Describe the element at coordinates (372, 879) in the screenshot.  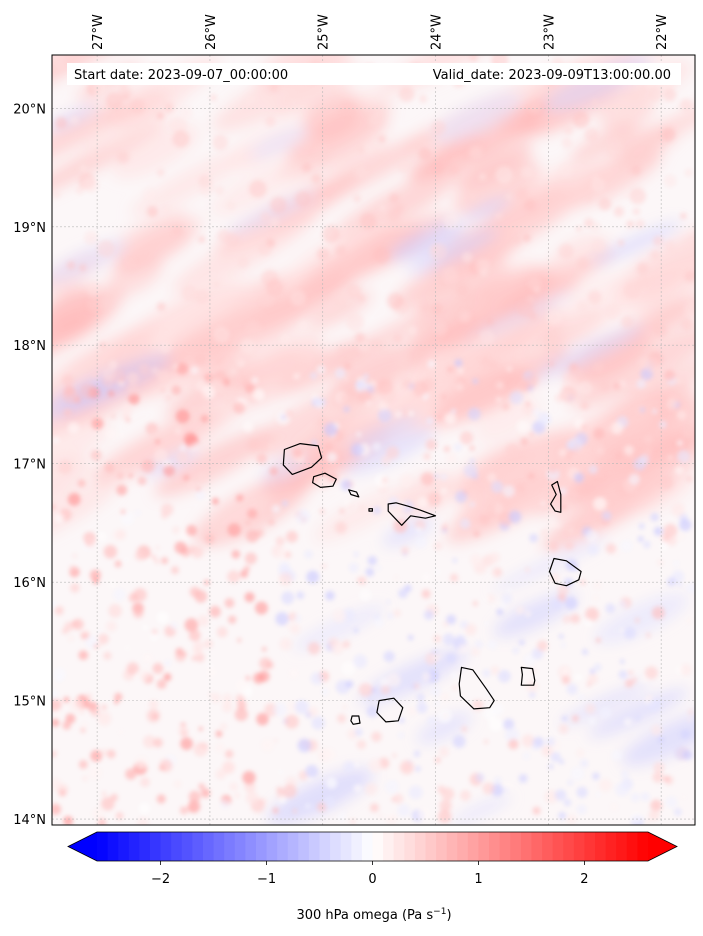
I see `colorbar-tick-label: 0` at that location.